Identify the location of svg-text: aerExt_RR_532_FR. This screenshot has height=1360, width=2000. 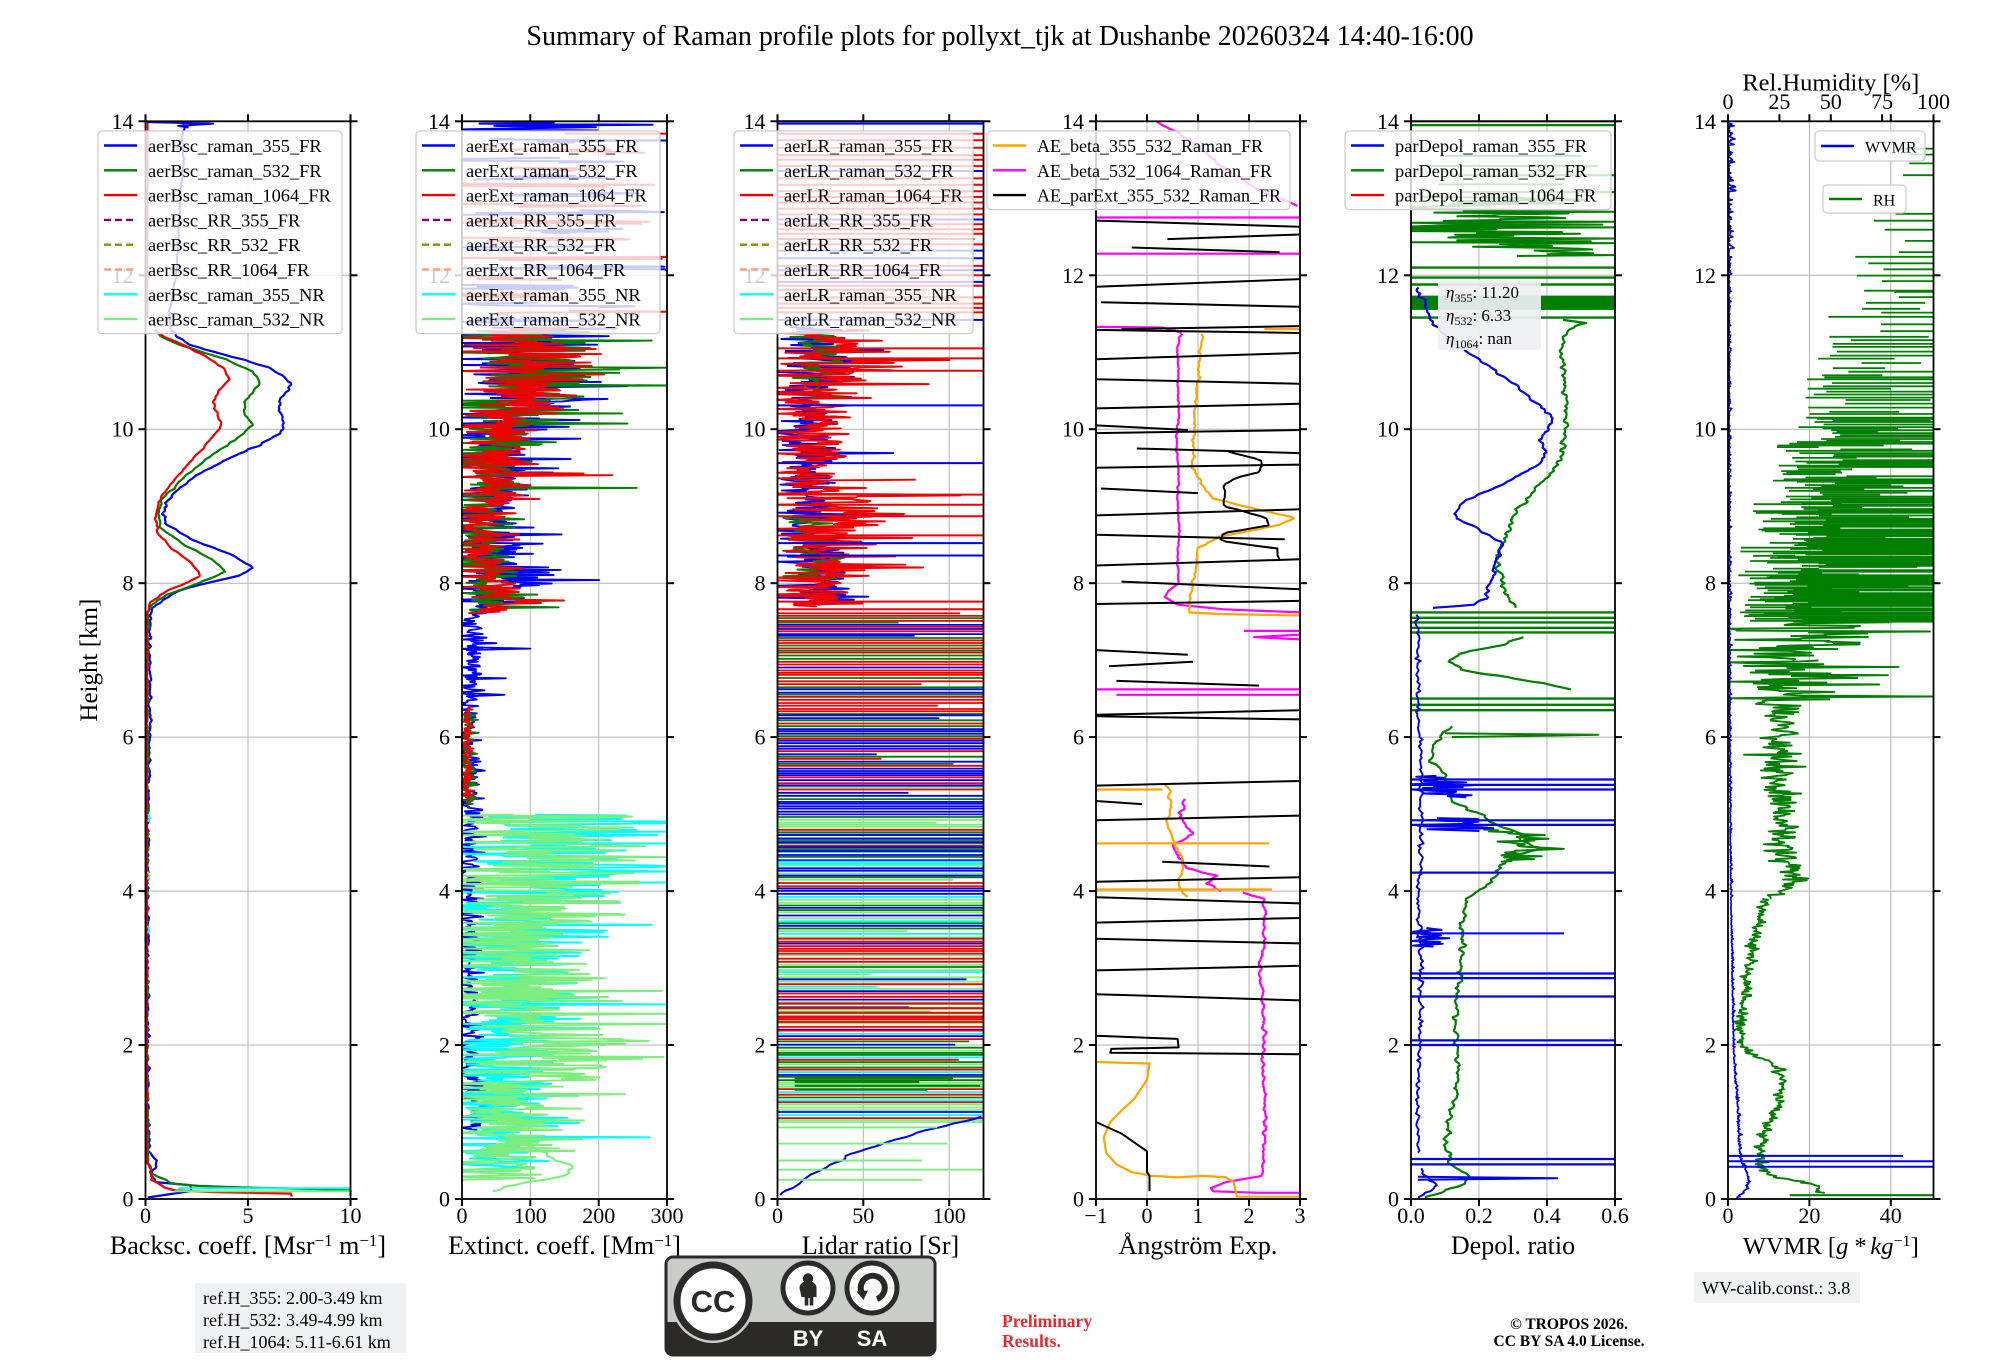
(541, 245).